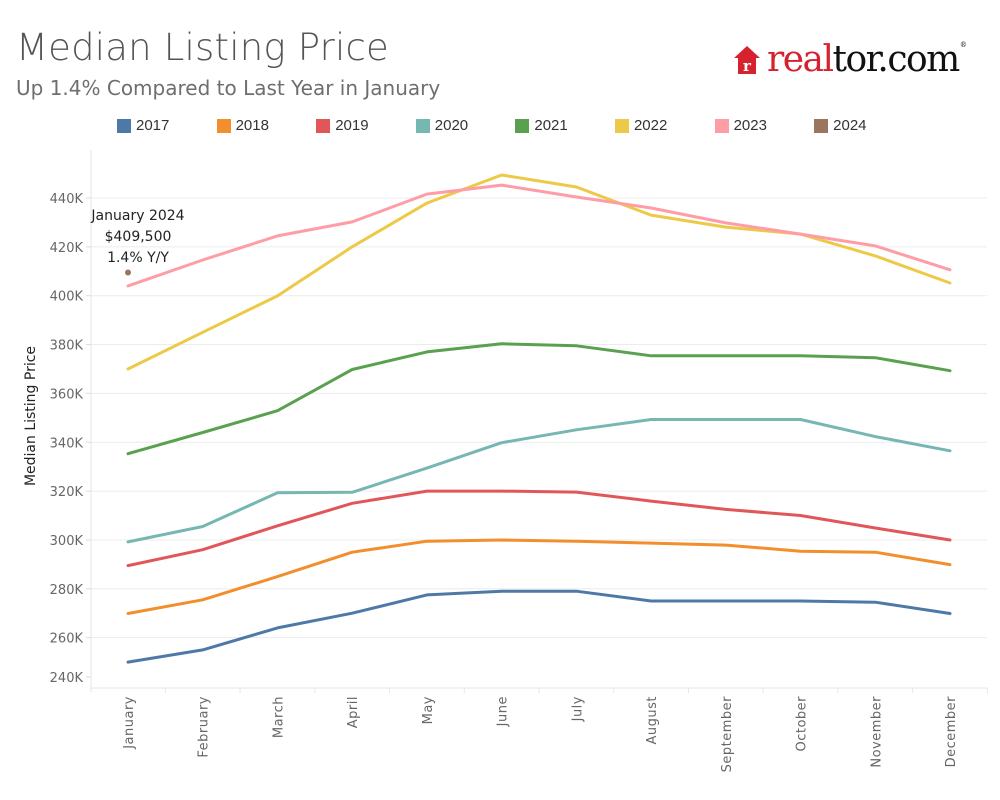  Describe the element at coordinates (366, 125) in the screenshot. I see `legend-item-2019: 2019` at that location.